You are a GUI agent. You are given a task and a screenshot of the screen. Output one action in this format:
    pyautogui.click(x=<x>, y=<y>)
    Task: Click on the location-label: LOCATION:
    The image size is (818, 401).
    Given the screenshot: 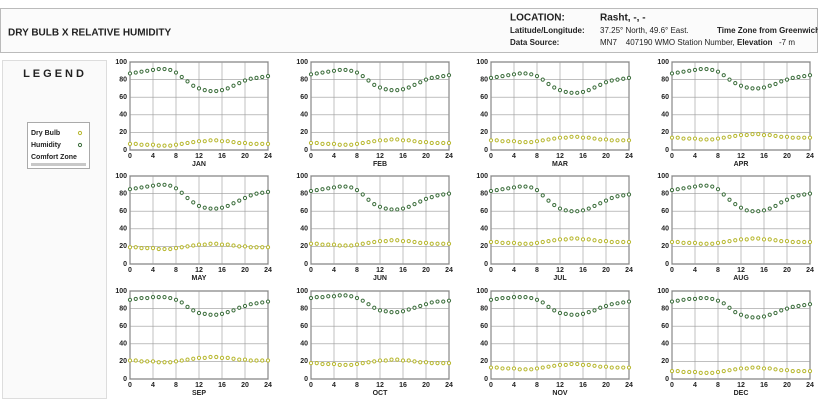 What is the action you would take?
    pyautogui.click(x=537, y=18)
    